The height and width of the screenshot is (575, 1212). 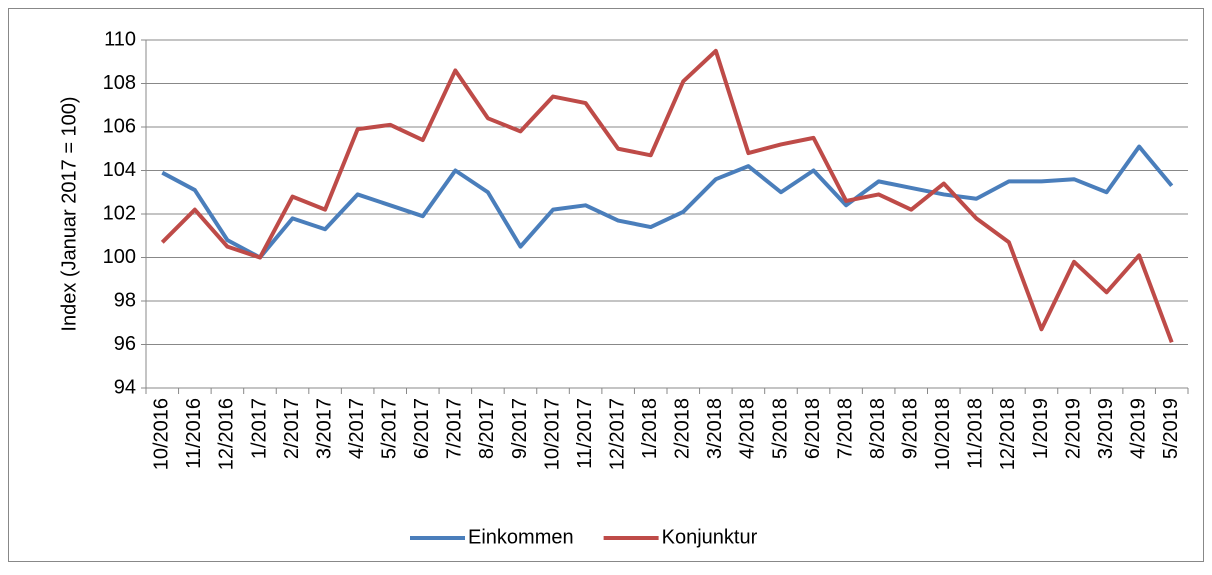 What do you see at coordinates (120, 39) in the screenshot?
I see `y-tick-label: 110` at bounding box center [120, 39].